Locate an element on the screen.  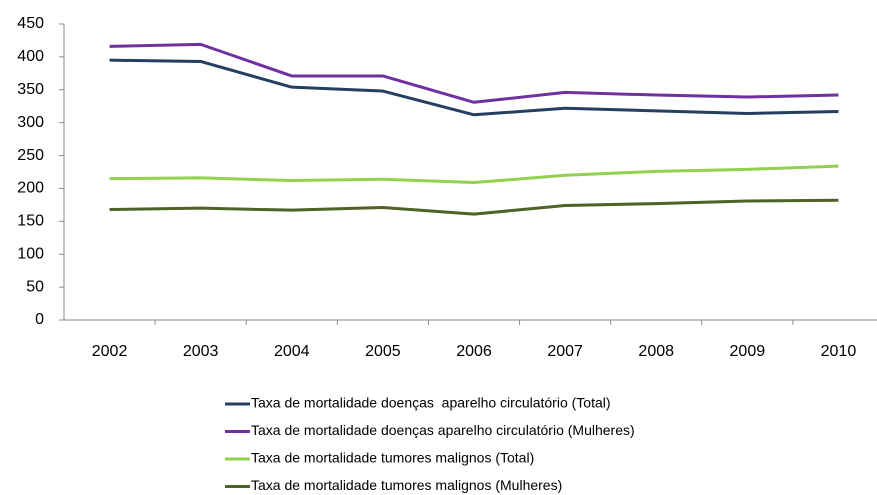
y-tick-label: 0 is located at coordinates (39, 319).